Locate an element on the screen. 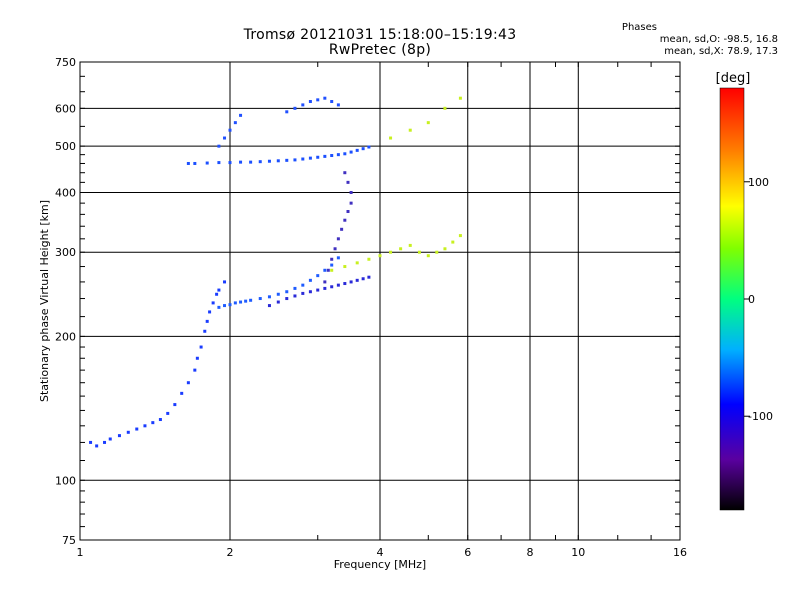 This screenshot has width=800, height=600. x-tick-label: 8 is located at coordinates (530, 552).